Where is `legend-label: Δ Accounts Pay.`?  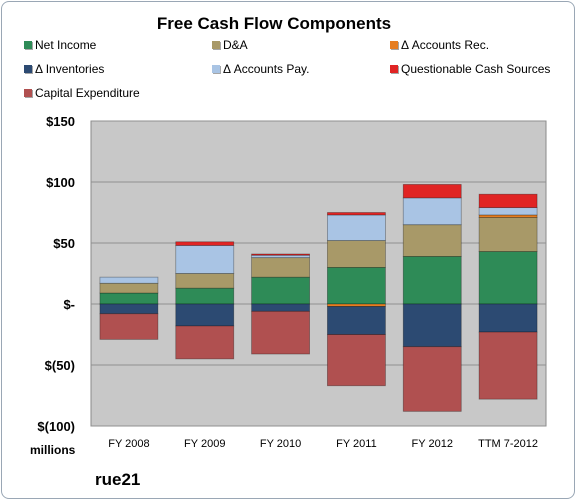
legend-label: Δ Accounts Pay. is located at coordinates (266, 69).